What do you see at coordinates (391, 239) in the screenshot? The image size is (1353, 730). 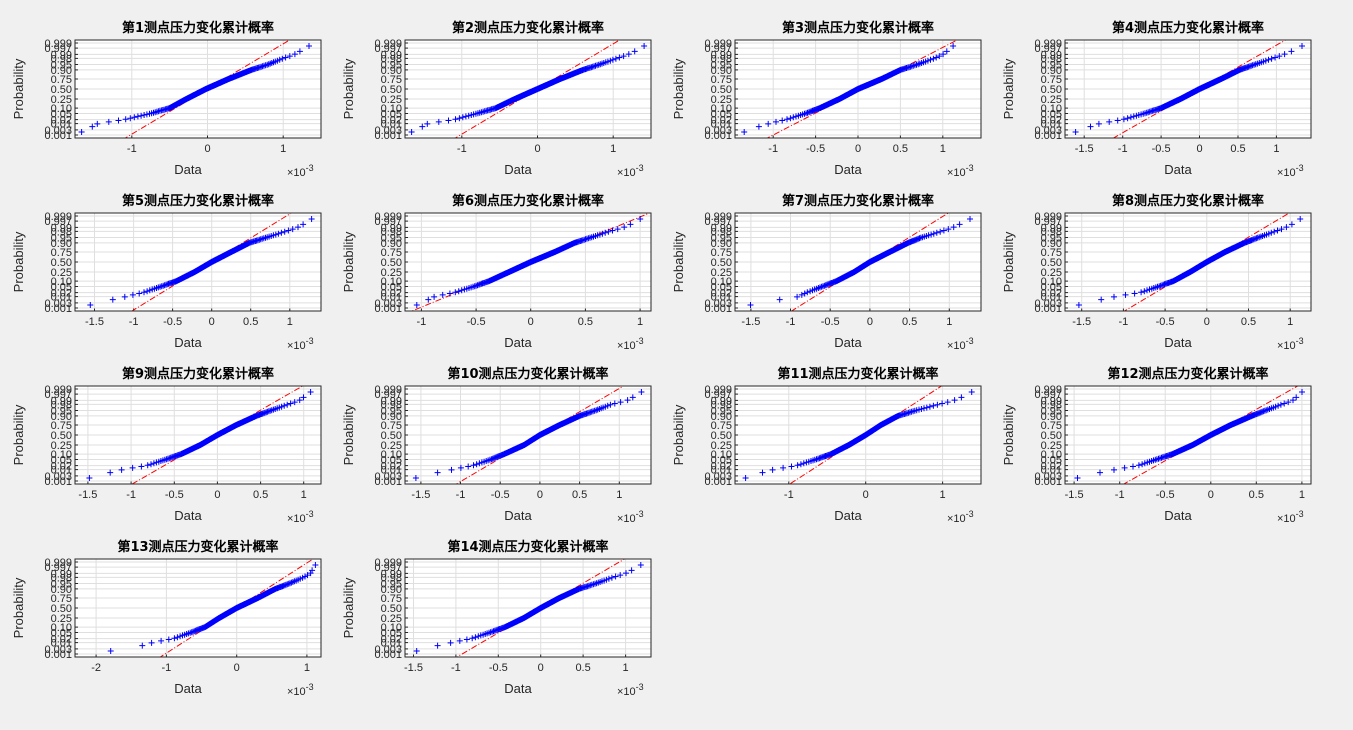 I see `y-tick-label: 0.95` at bounding box center [391, 239].